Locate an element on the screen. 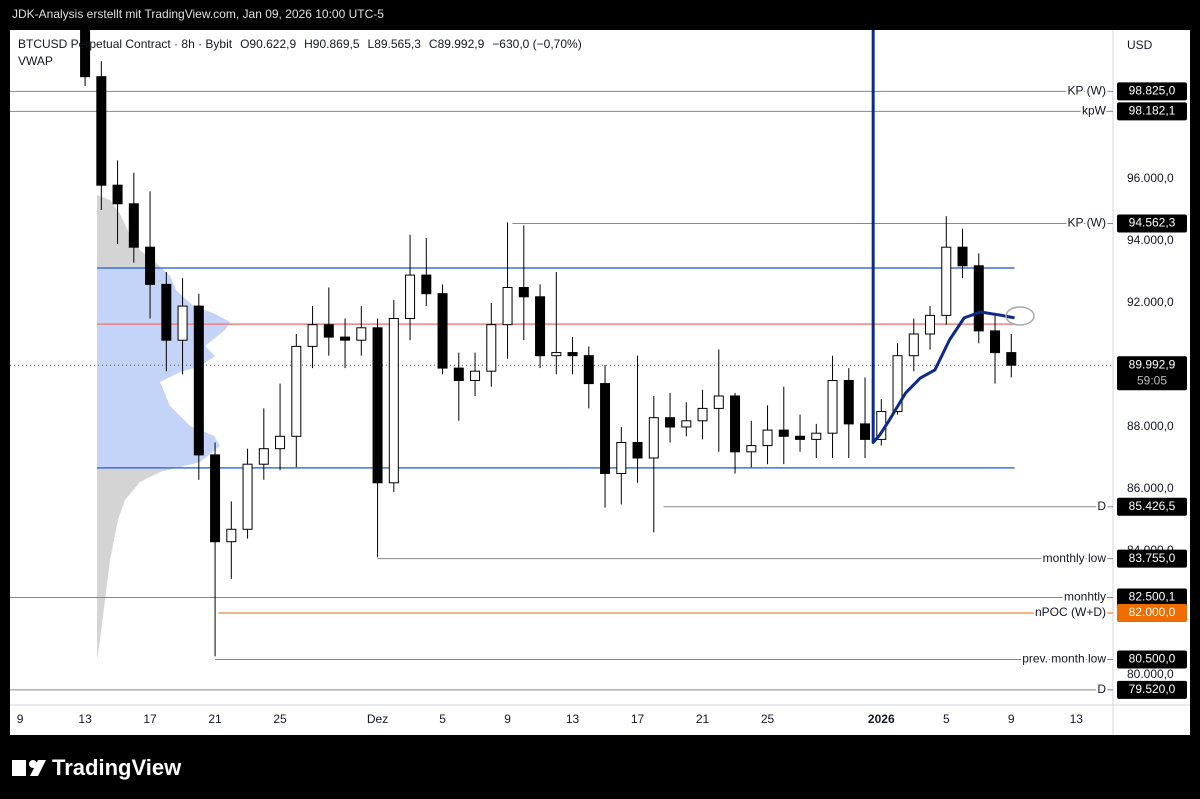  level-price-label: 80.500,0 is located at coordinates (1152, 659).